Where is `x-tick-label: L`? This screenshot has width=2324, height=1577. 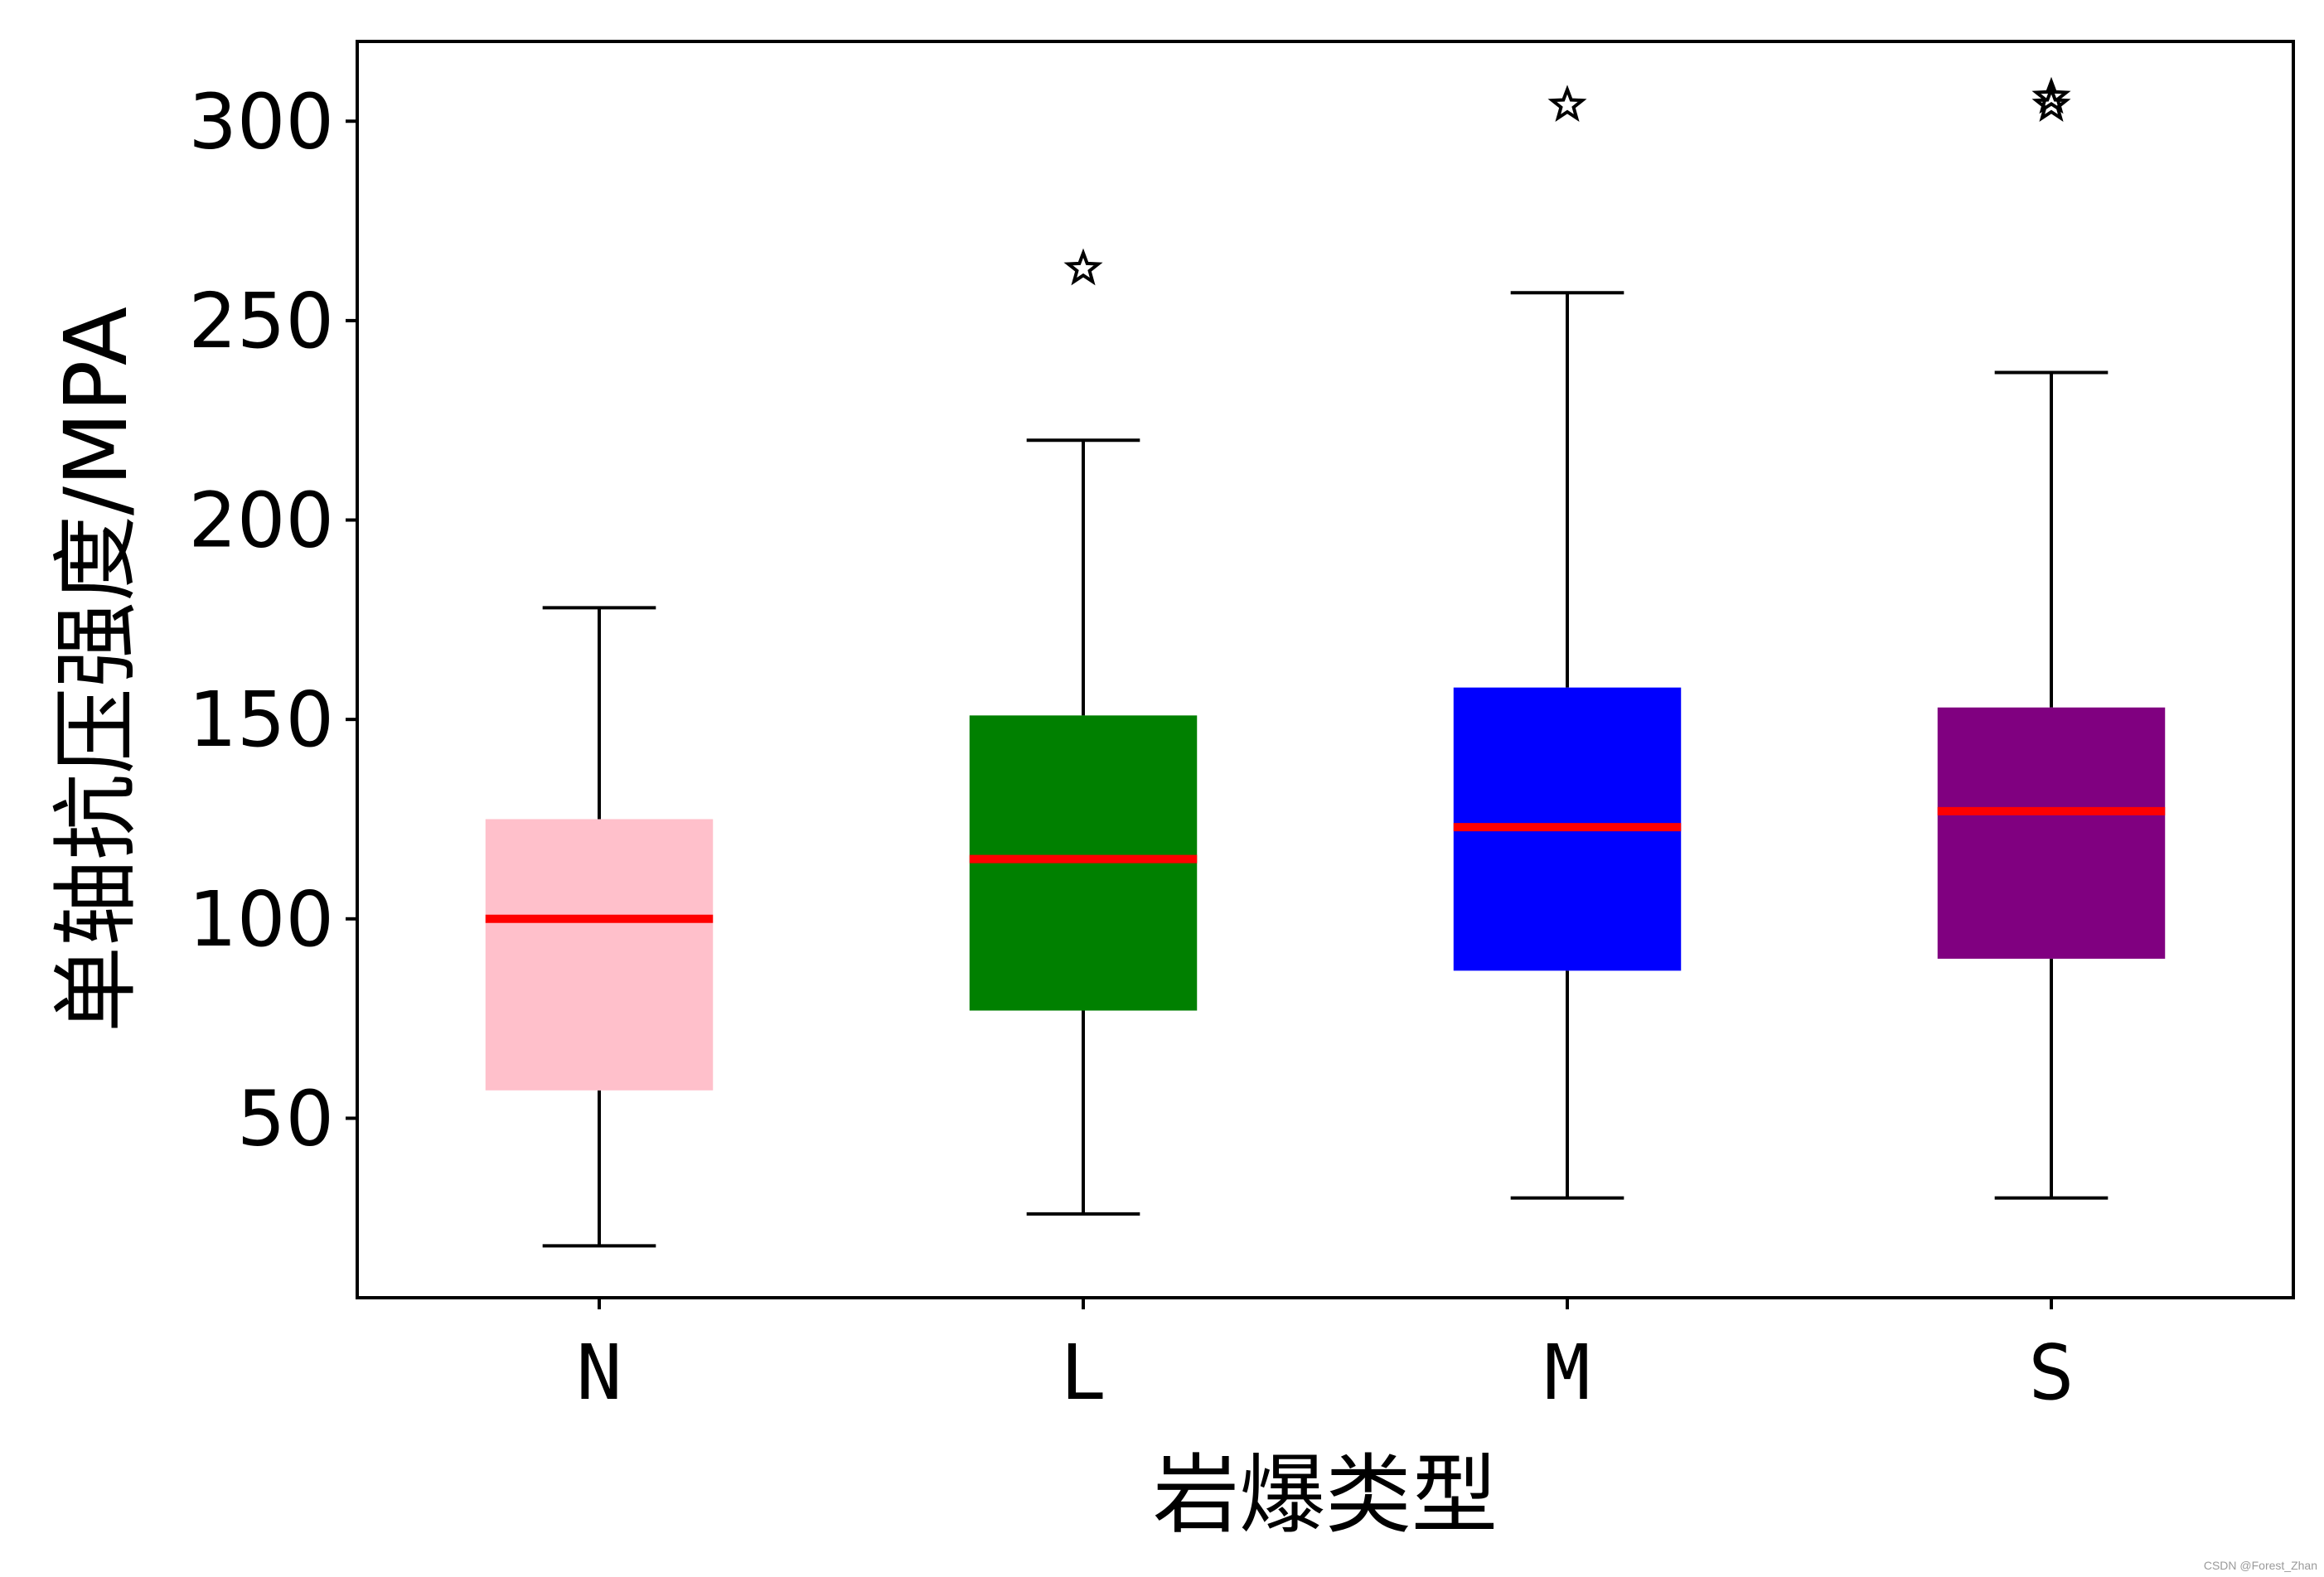
x-tick-label: L is located at coordinates (1083, 1372).